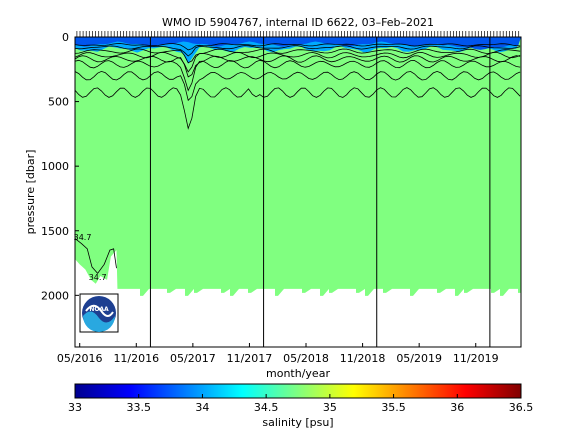 The image size is (576, 432). I want to click on contour-line-deep, so click(96, 256).